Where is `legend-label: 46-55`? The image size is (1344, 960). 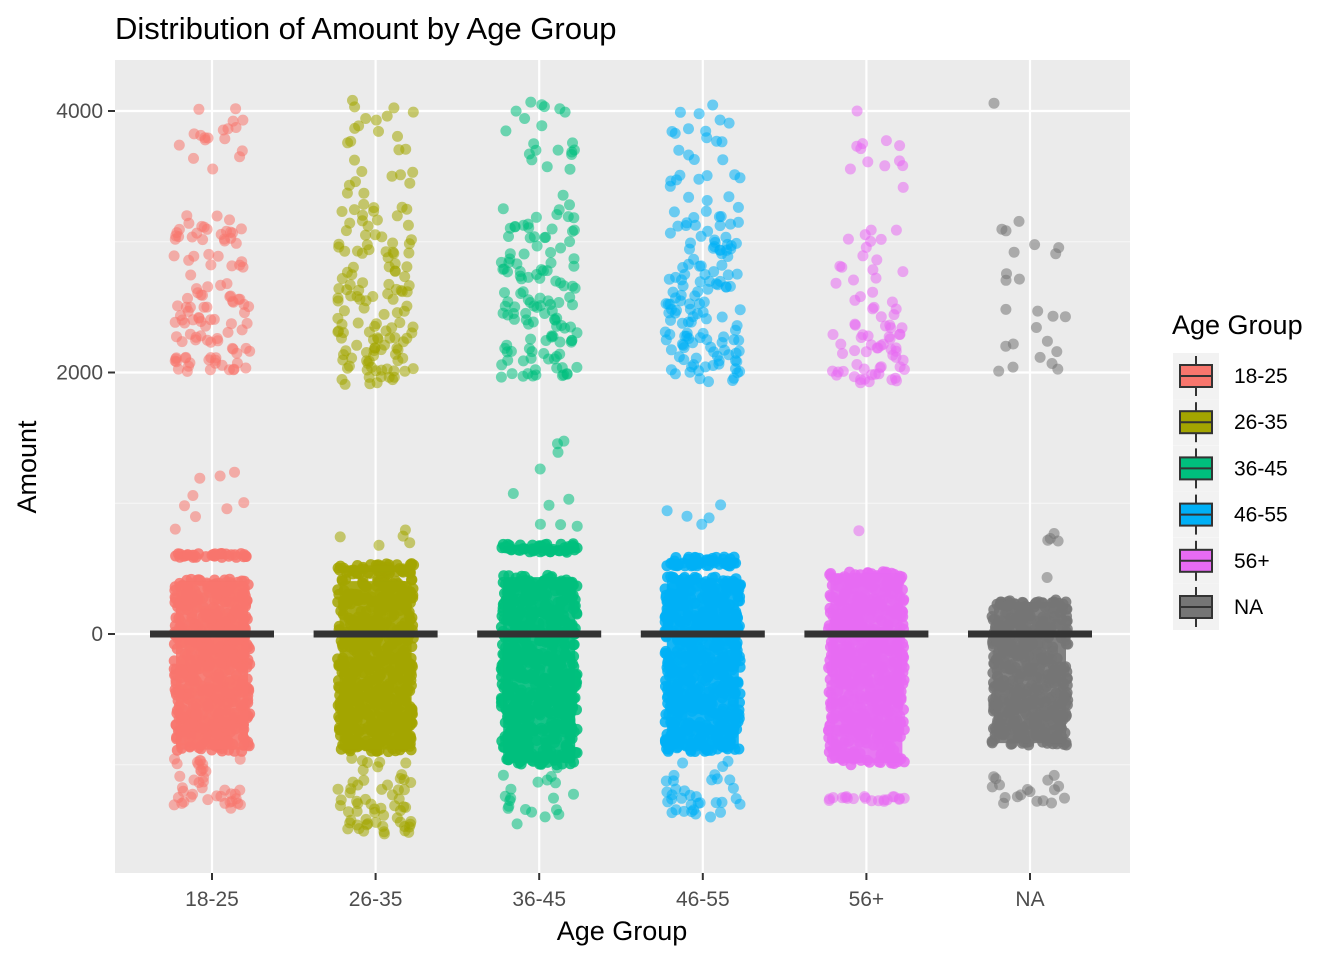
legend-label: 46-55 is located at coordinates (1261, 515).